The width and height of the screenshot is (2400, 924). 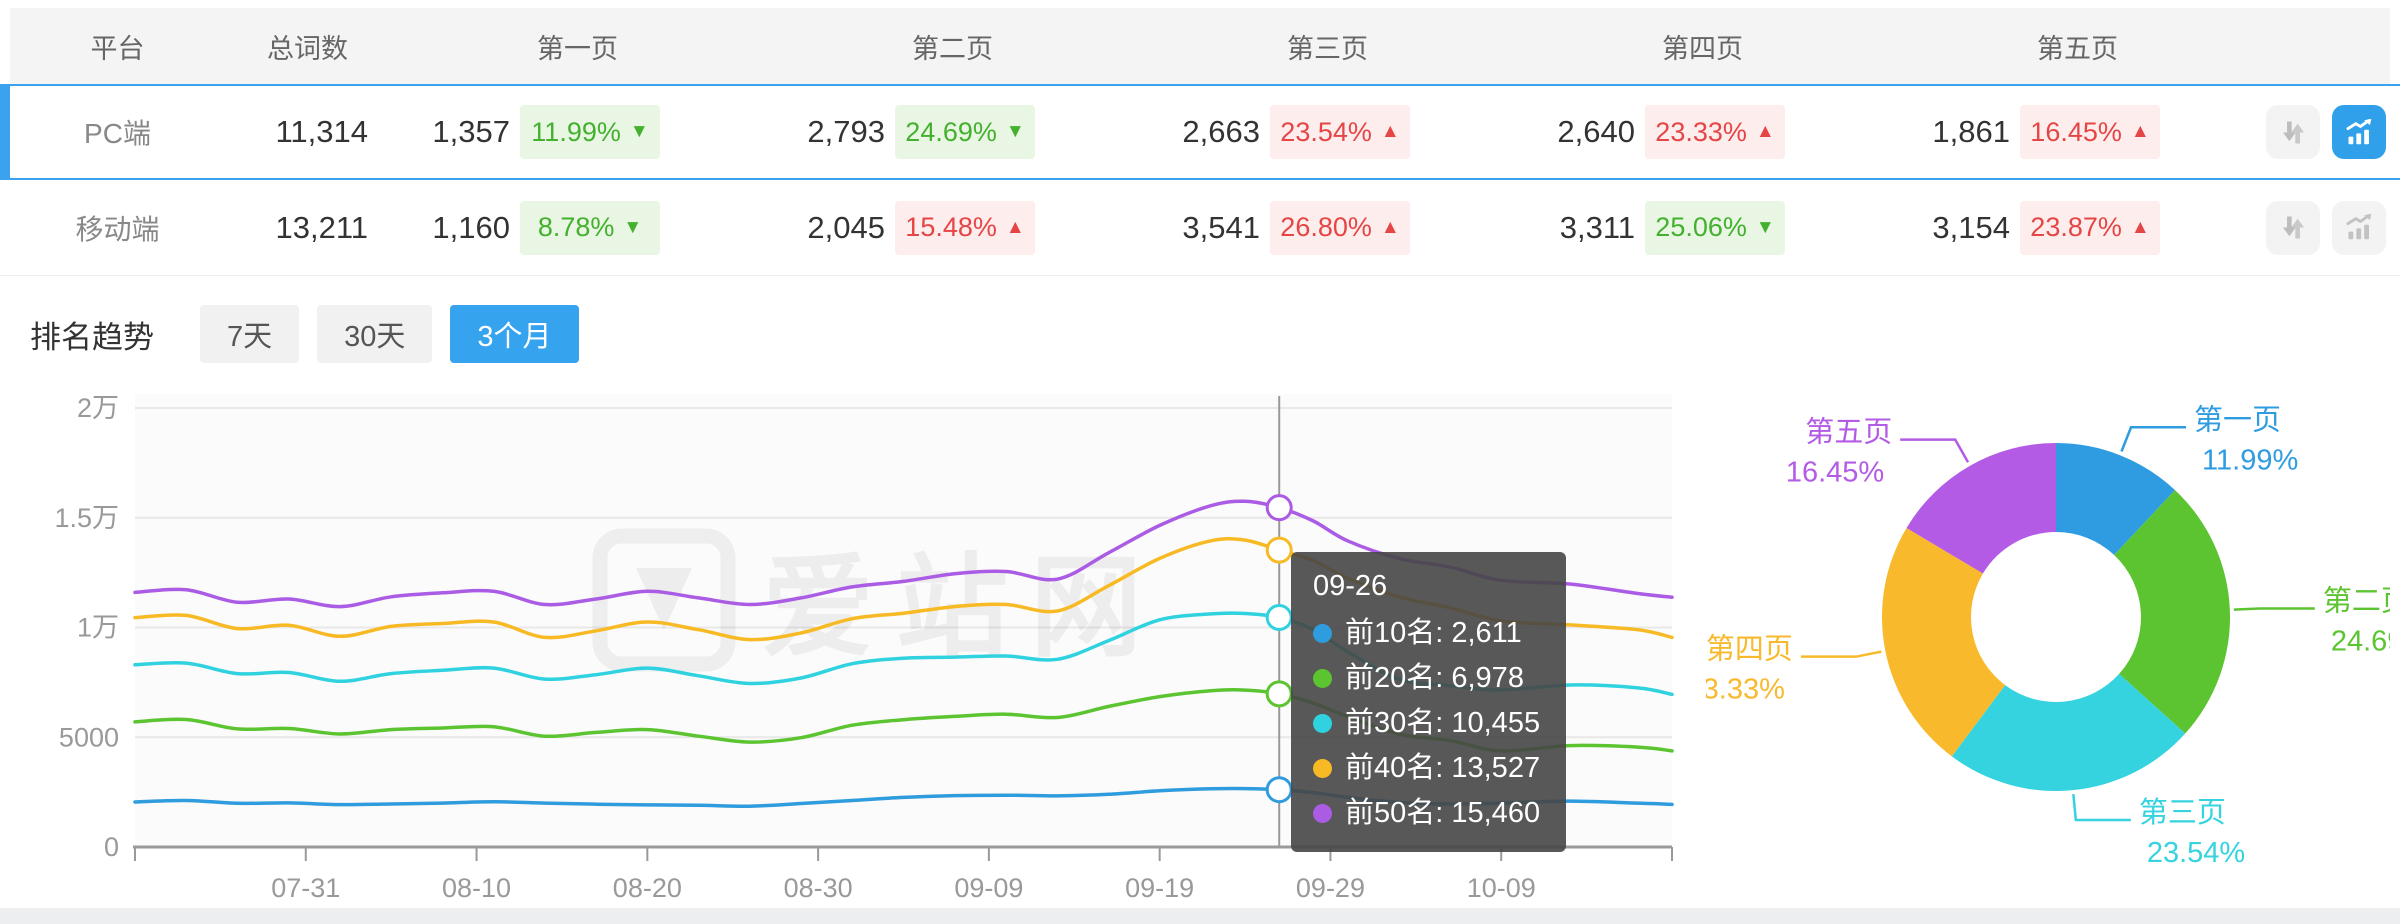 I want to click on header-cell-page-1: 第一页, so click(x=577, y=48).